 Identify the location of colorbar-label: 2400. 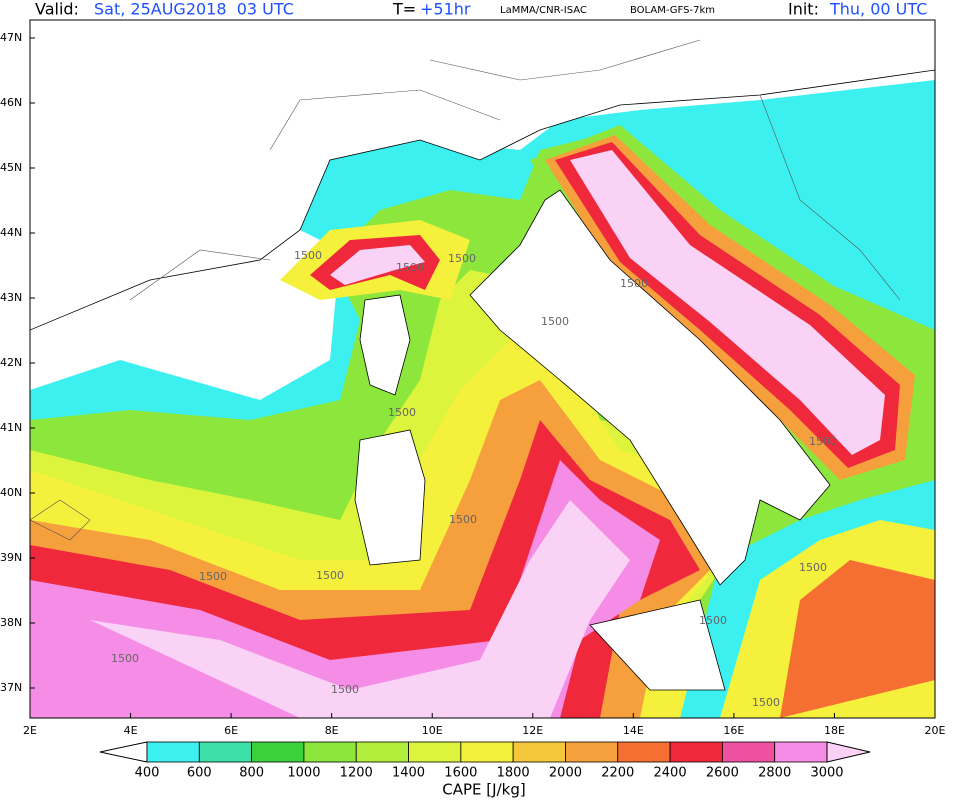
(670, 773).